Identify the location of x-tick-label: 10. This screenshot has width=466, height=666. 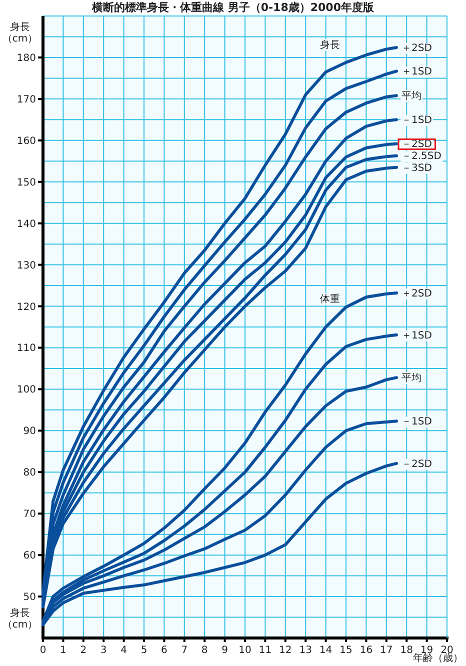
(245, 650).